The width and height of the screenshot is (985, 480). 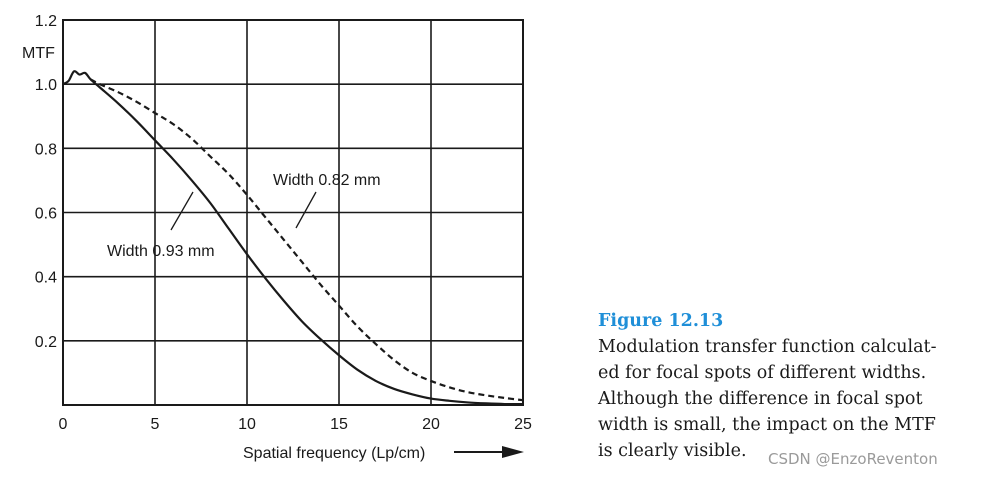 What do you see at coordinates (63, 424) in the screenshot?
I see `x-tick-label: 0` at bounding box center [63, 424].